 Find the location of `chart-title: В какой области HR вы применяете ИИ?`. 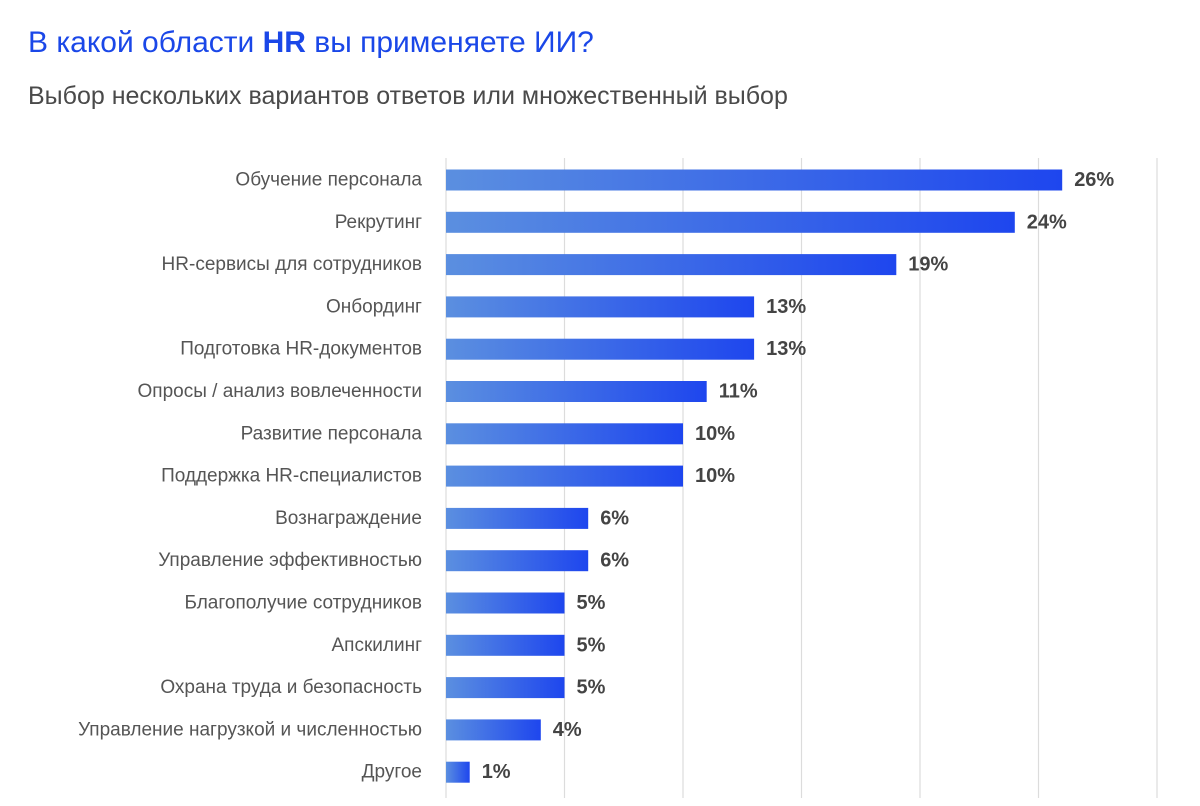

chart-title: В какой области HR вы применяете ИИ? is located at coordinates (311, 43).